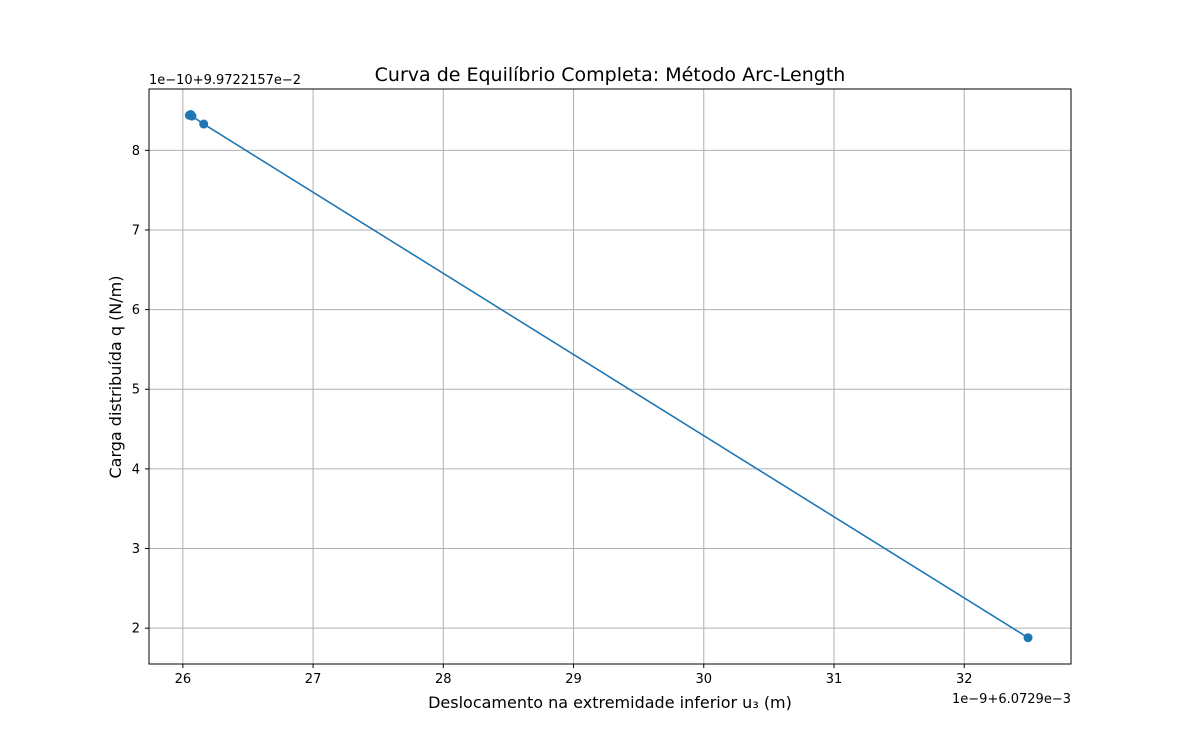  What do you see at coordinates (1011, 699) in the screenshot?
I see `x-axis-offset-label: 1e−9+6.0729e−3` at bounding box center [1011, 699].